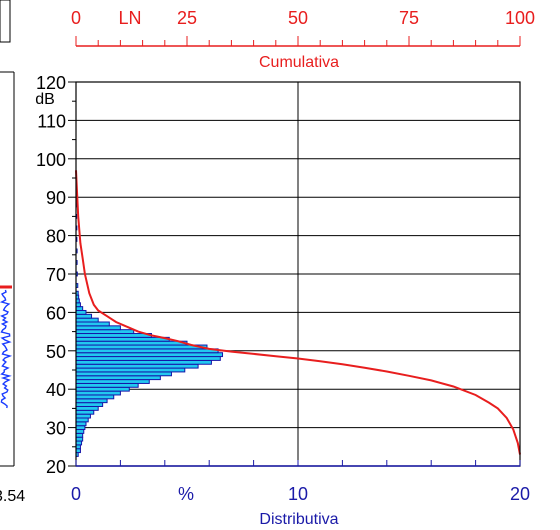 This screenshot has width=560, height=530. What do you see at coordinates (12, 496) in the screenshot?
I see `left-panel-partial-label: 3.54` at bounding box center [12, 496].